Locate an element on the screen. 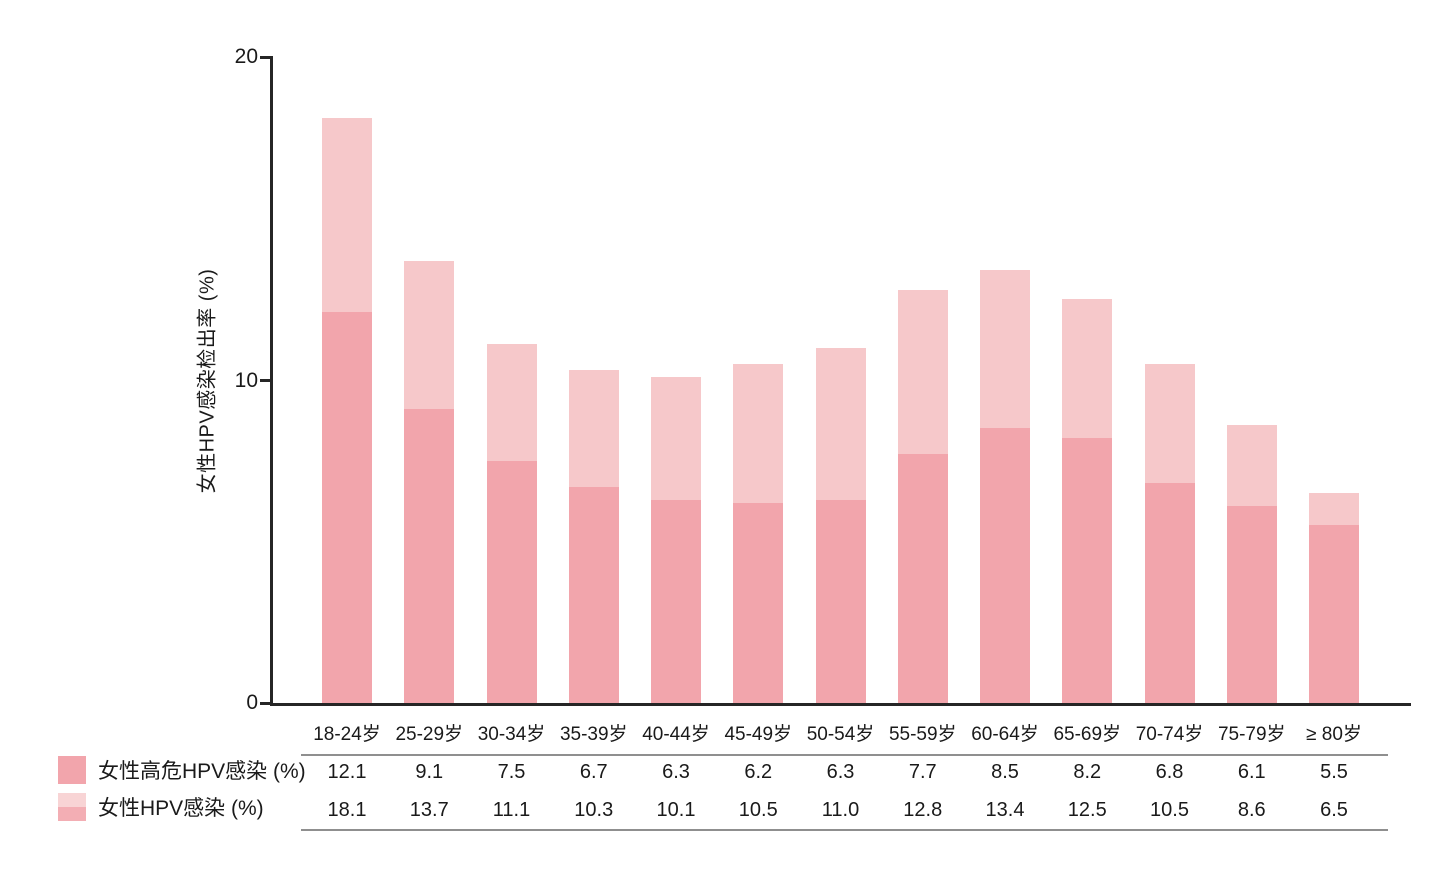  y-axis-line is located at coordinates (271, 381).